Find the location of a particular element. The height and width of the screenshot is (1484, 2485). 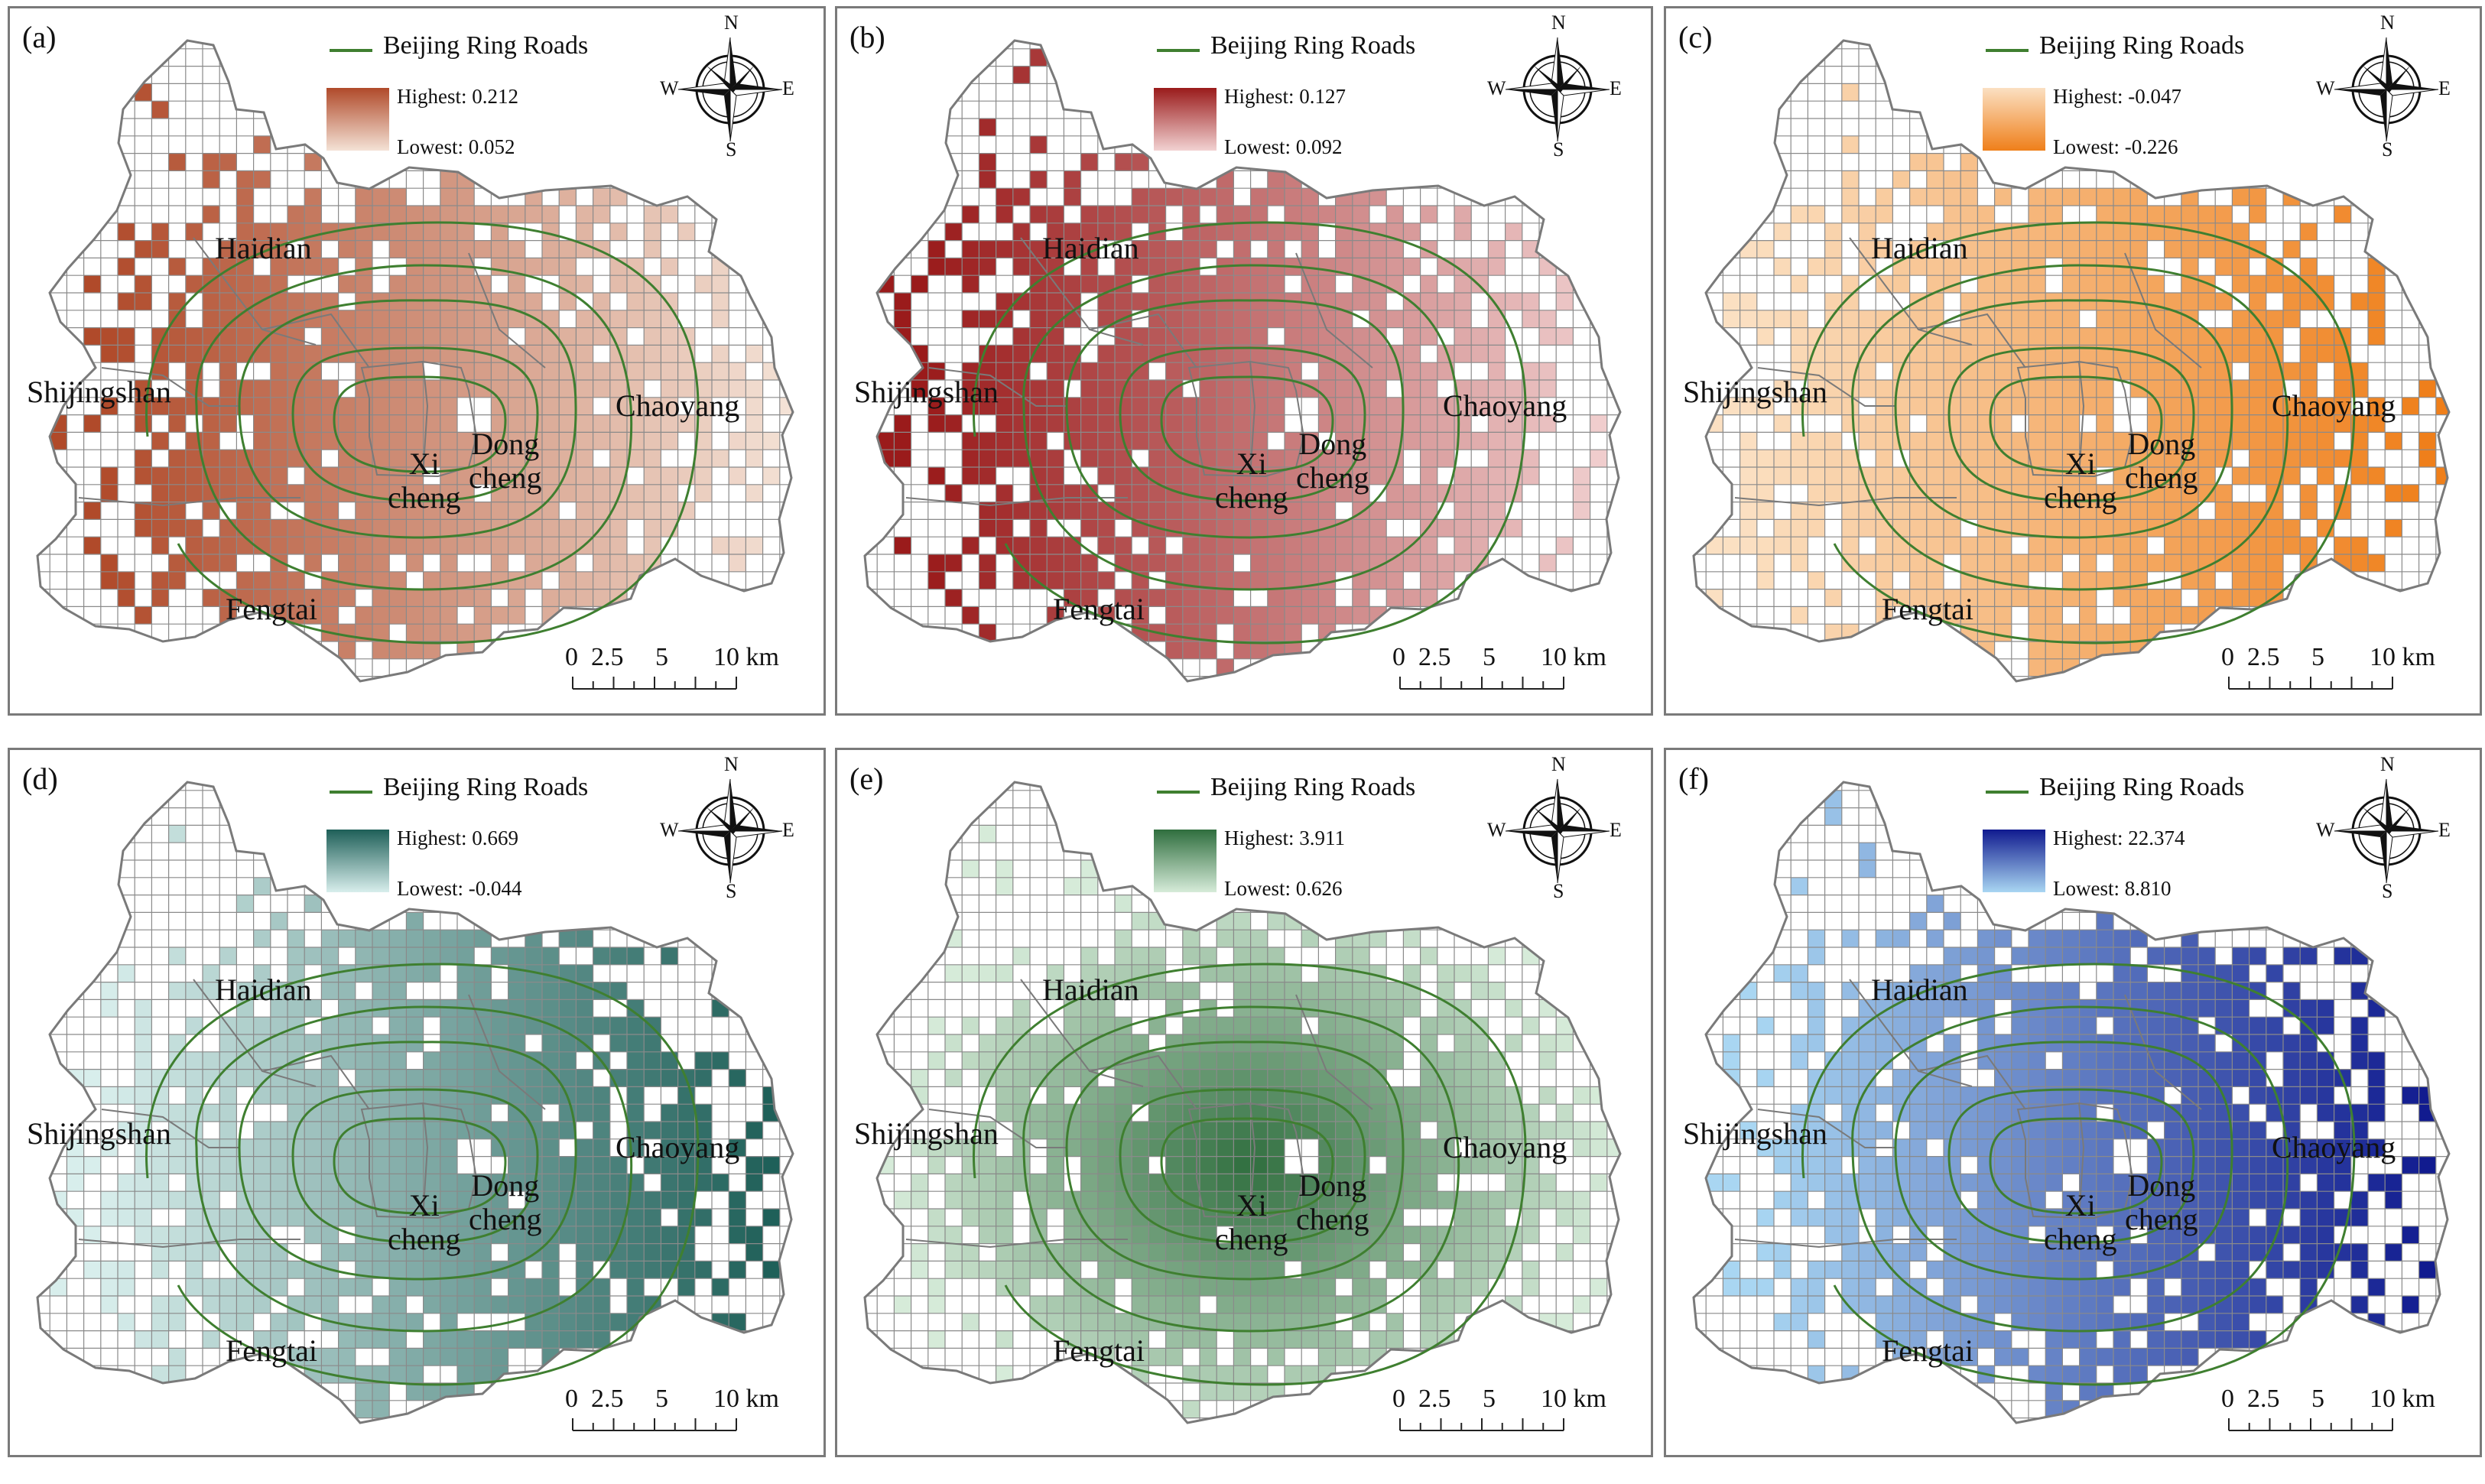

legend-highest-value: Highest: 0.212 is located at coordinates (457, 97).